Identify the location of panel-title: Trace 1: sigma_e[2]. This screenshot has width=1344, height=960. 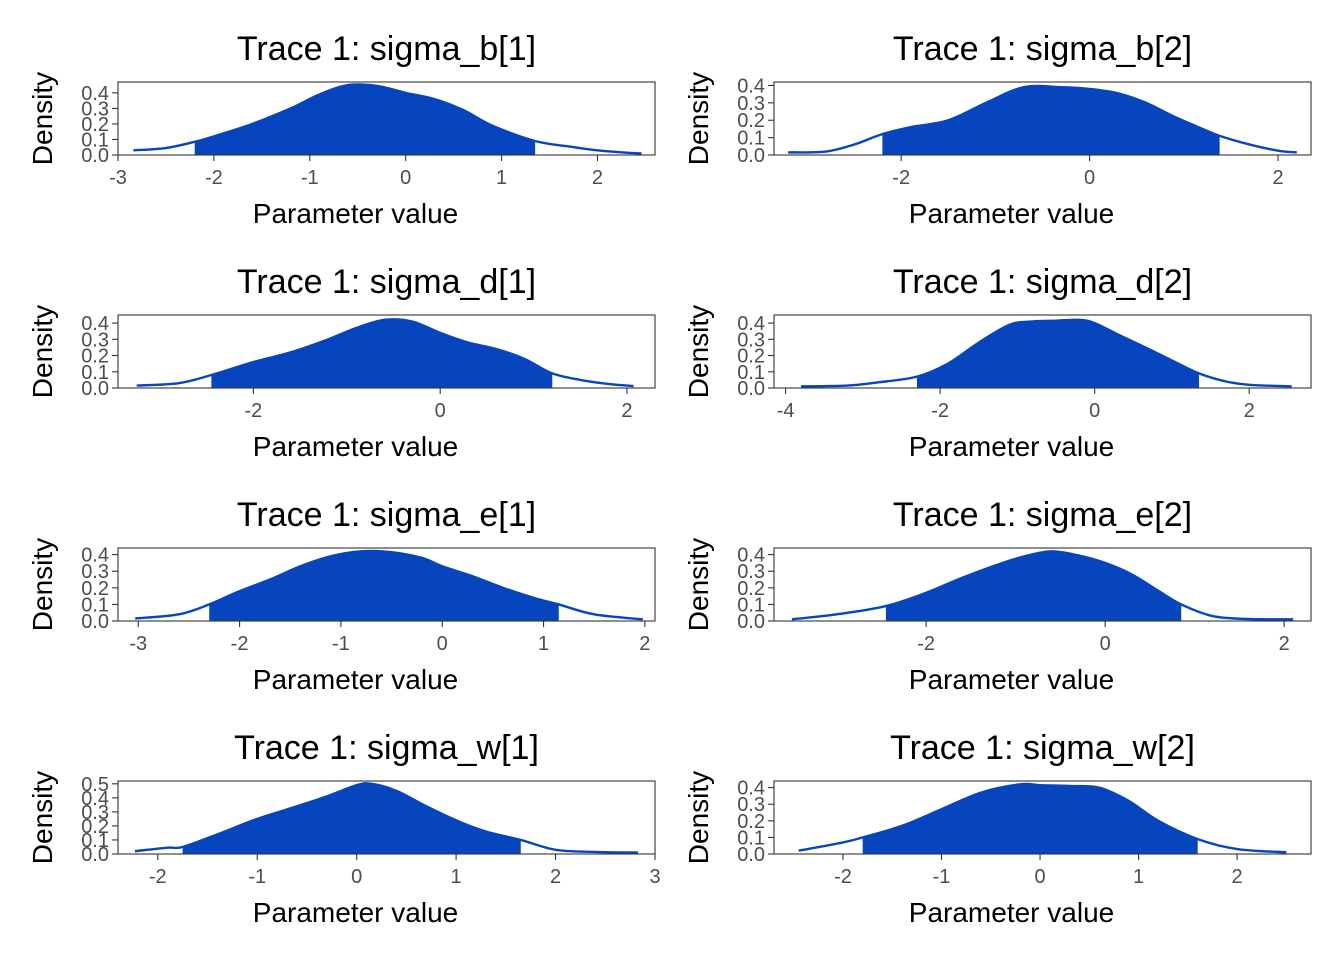
(1042, 515).